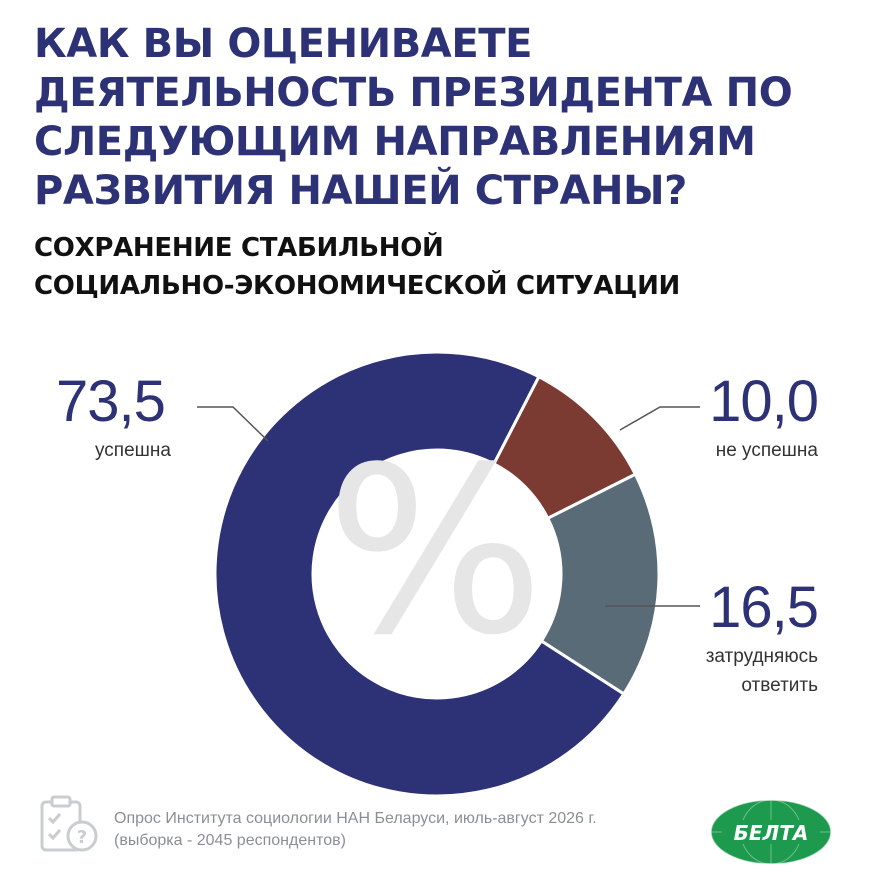  Describe the element at coordinates (600, 584) in the screenshot. I see `slice-undecided` at that location.